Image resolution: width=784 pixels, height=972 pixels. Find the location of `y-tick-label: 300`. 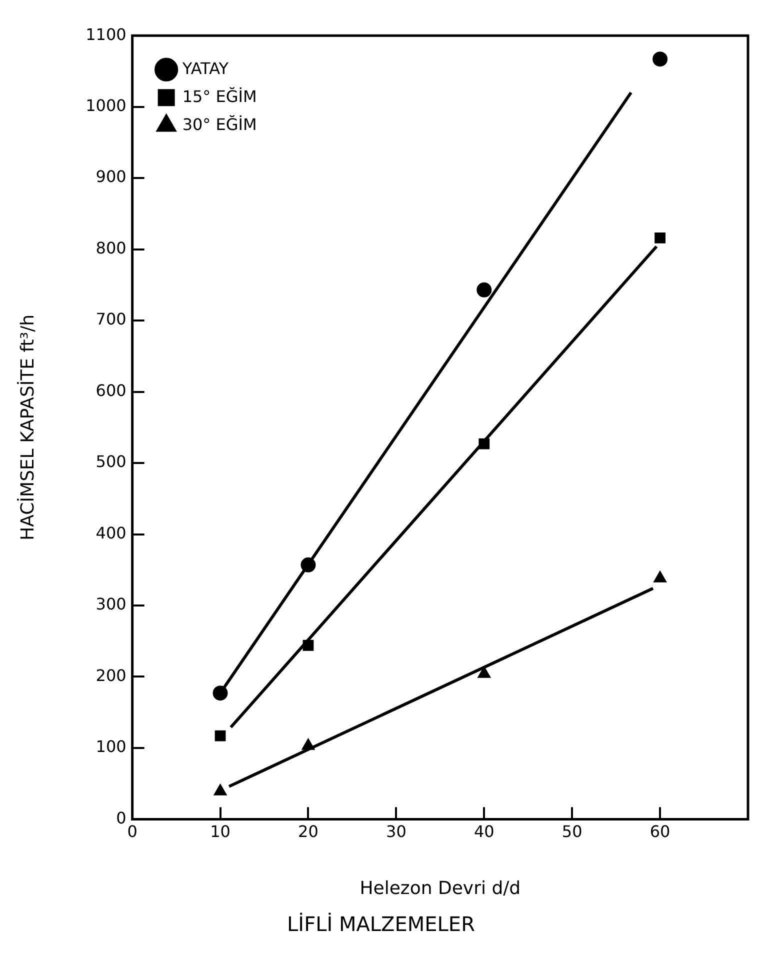

y-tick-label: 300 is located at coordinates (111, 604).